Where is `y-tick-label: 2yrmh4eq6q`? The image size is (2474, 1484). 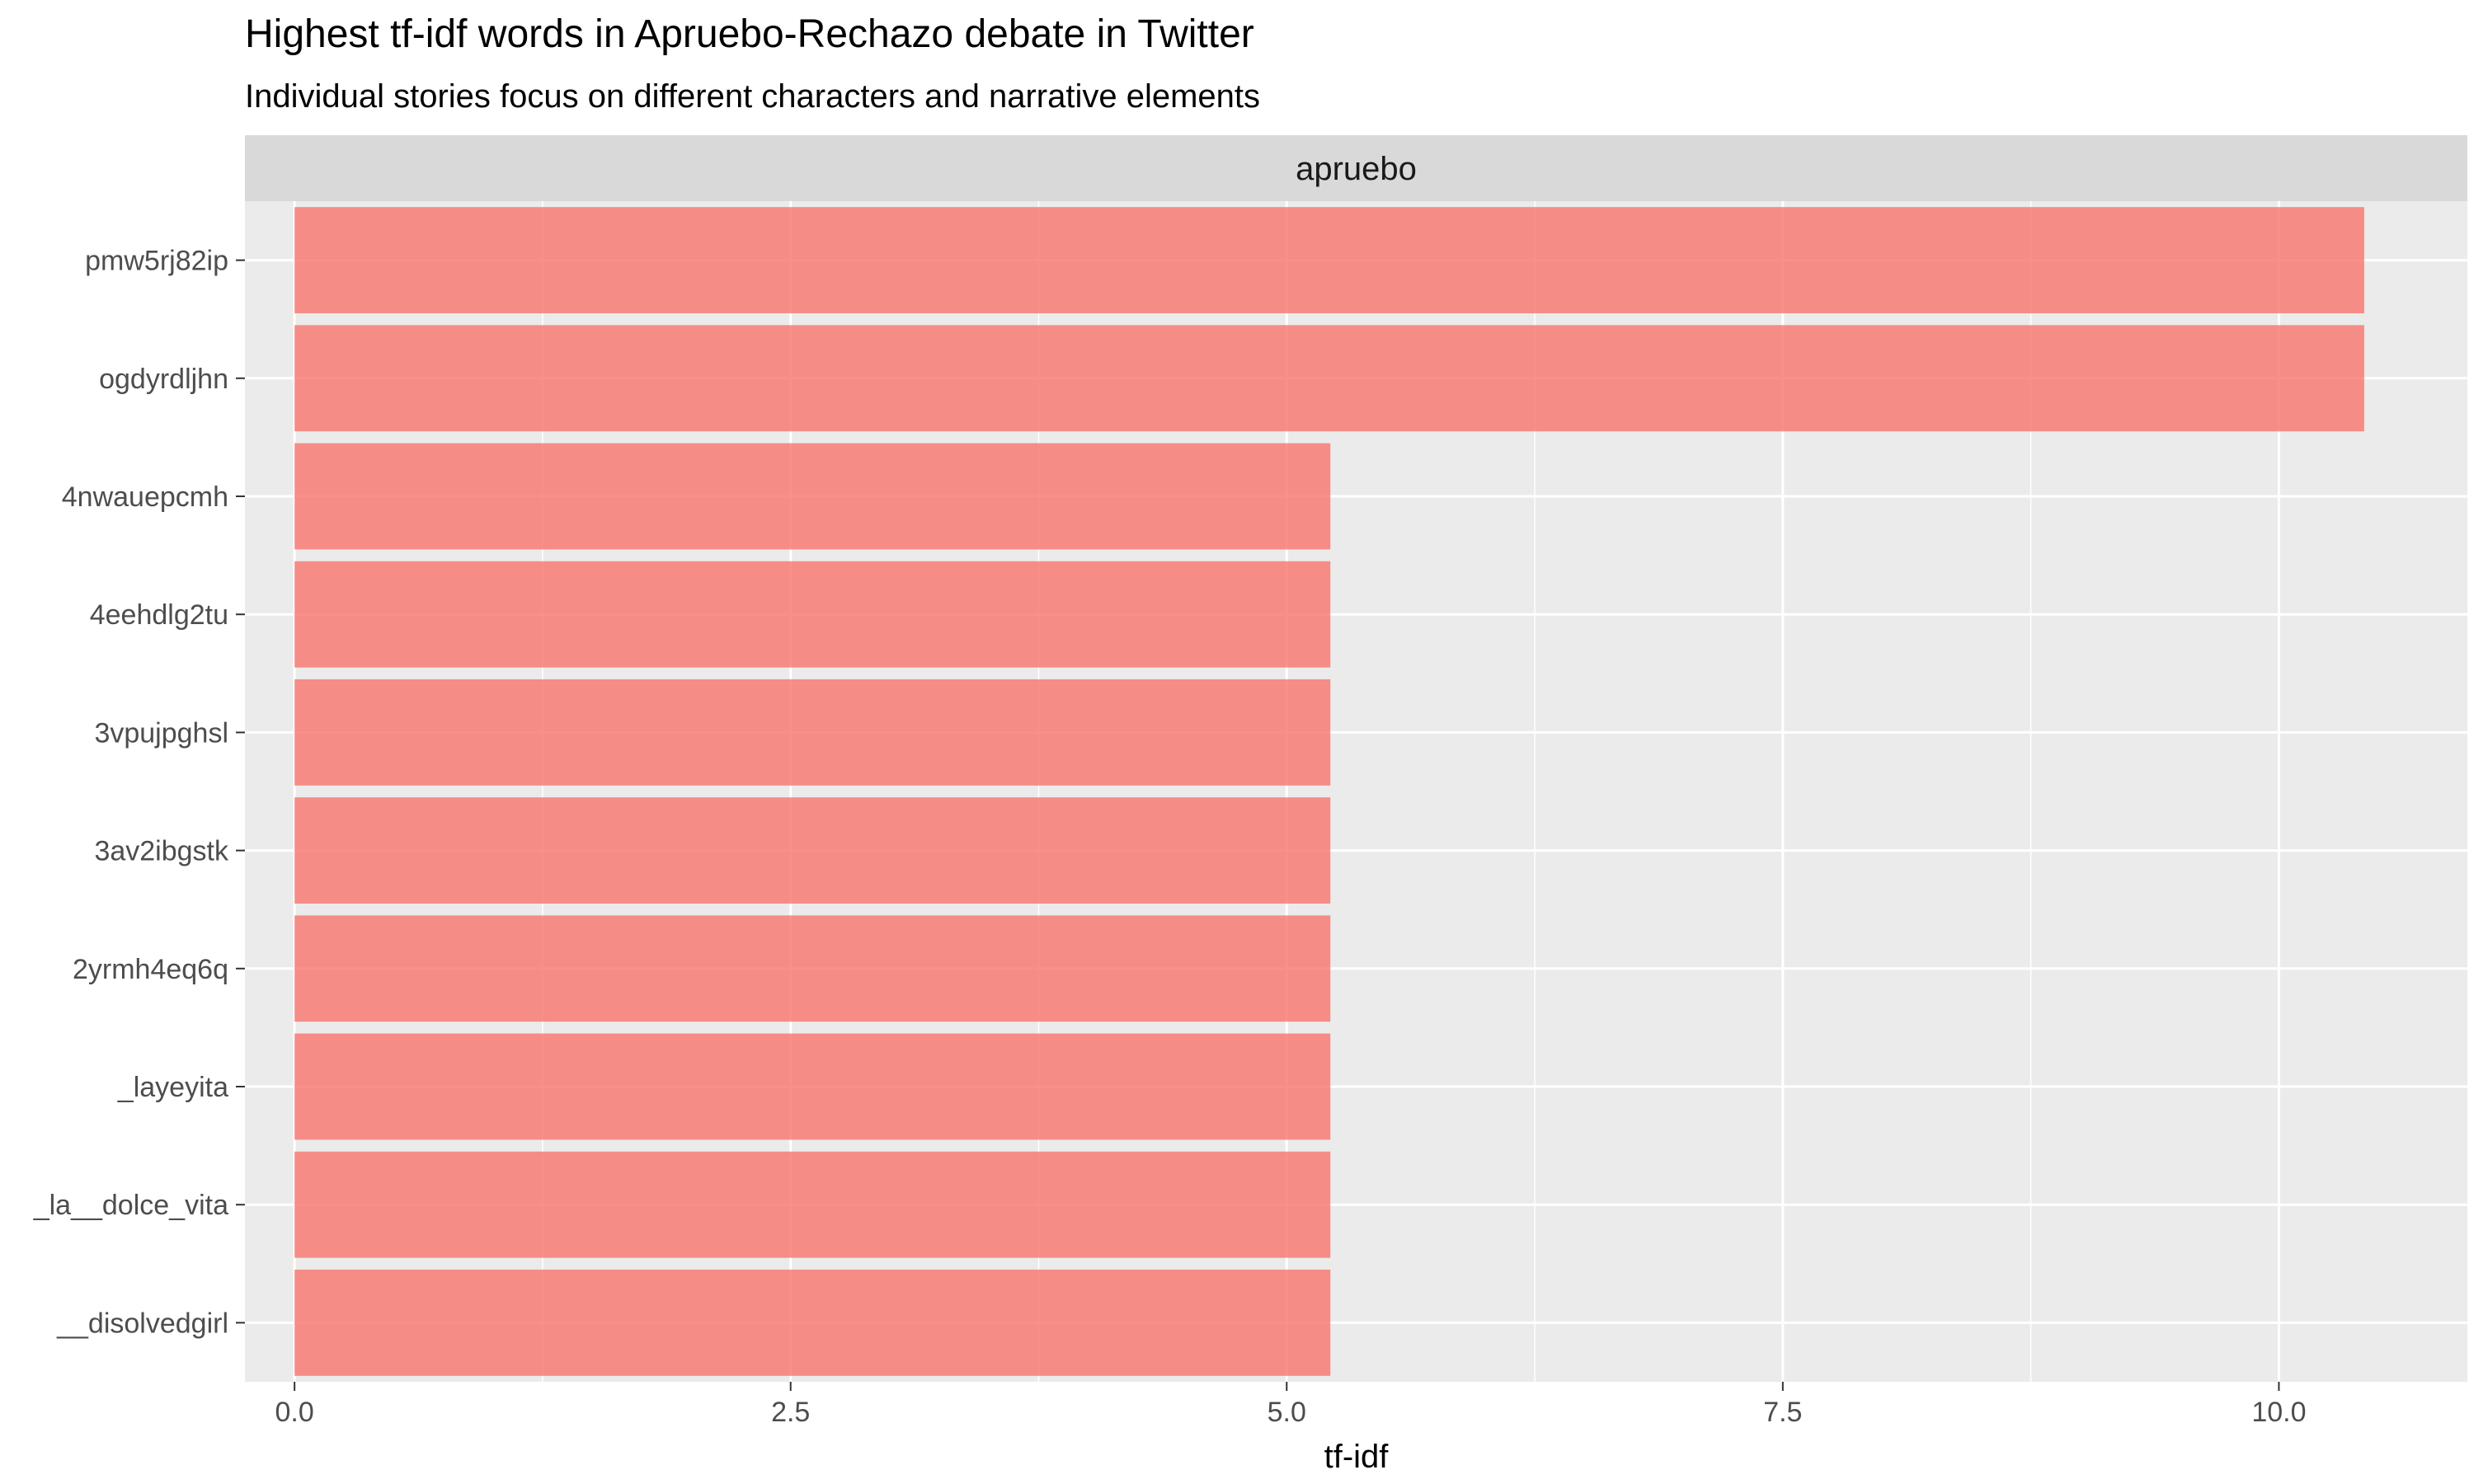
y-tick-label: 2yrmh4eq6q is located at coordinates (150, 969).